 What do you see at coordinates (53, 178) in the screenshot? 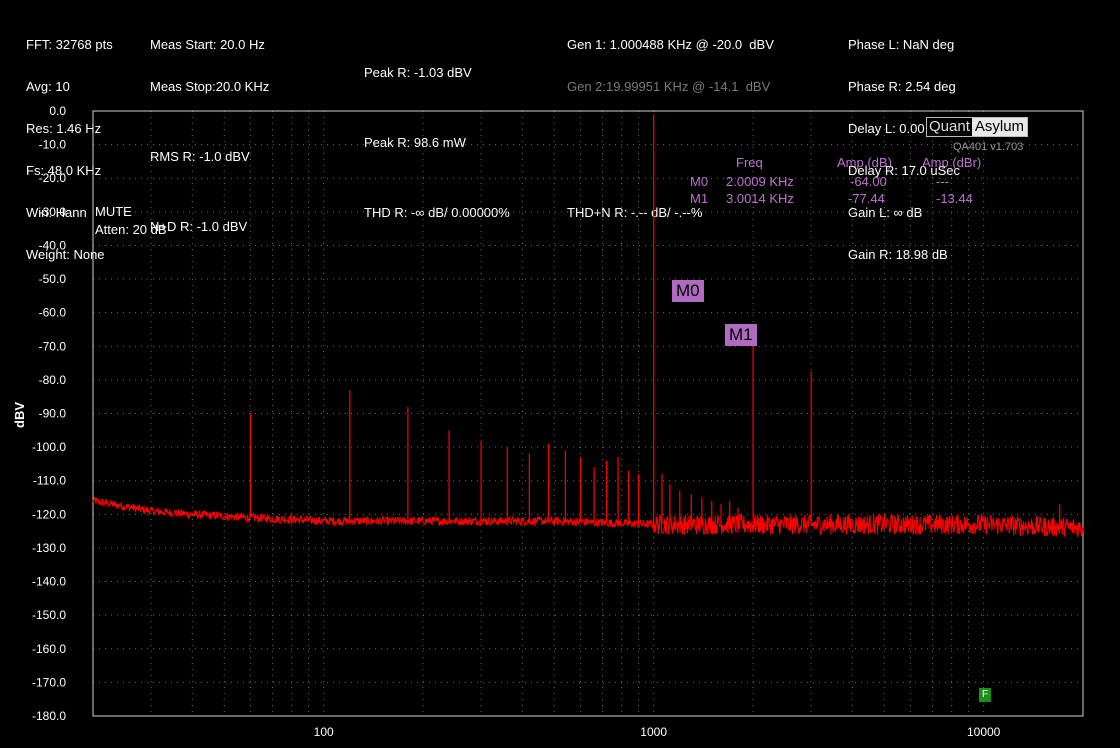
I see `y-tick-label: -20.0` at bounding box center [53, 178].